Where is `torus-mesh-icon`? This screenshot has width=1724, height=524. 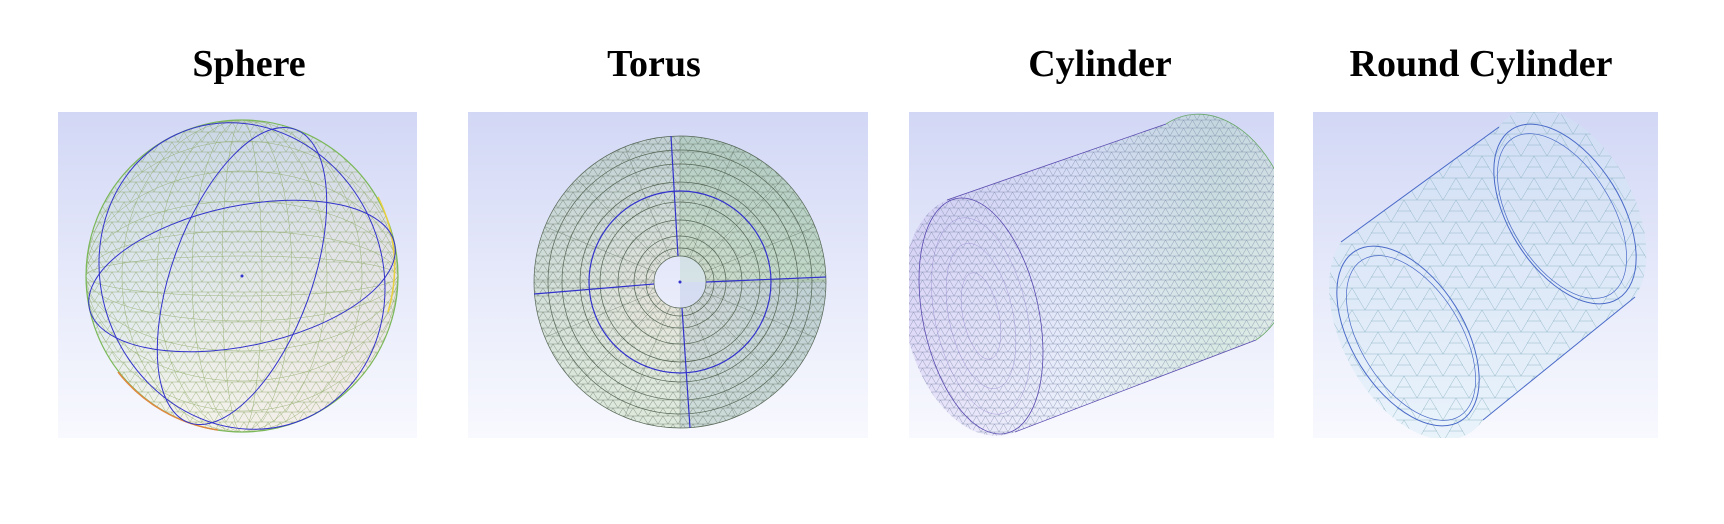
torus-mesh-icon is located at coordinates (668, 275).